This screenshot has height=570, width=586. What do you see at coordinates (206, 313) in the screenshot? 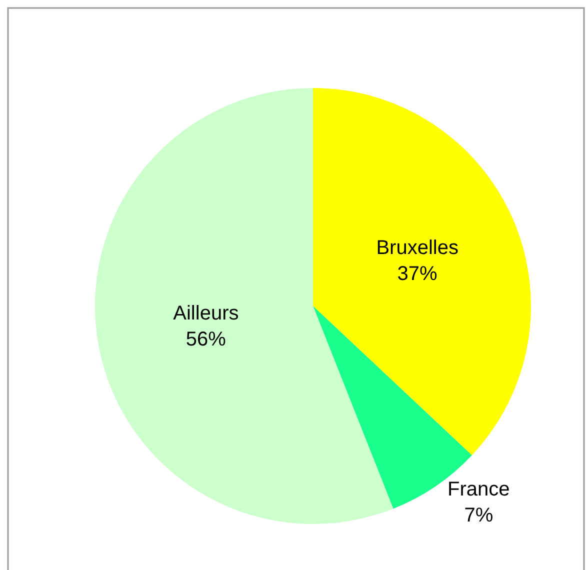
I see `slice-label: Ailleurs` at bounding box center [206, 313].